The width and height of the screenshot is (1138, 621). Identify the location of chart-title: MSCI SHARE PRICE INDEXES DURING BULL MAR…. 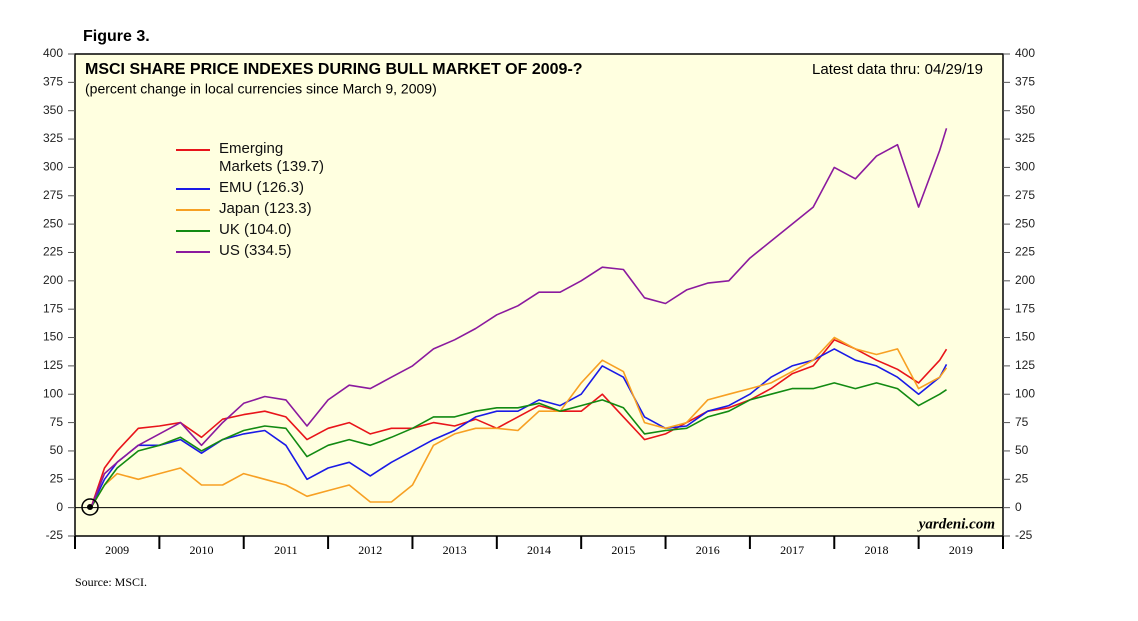
(334, 69).